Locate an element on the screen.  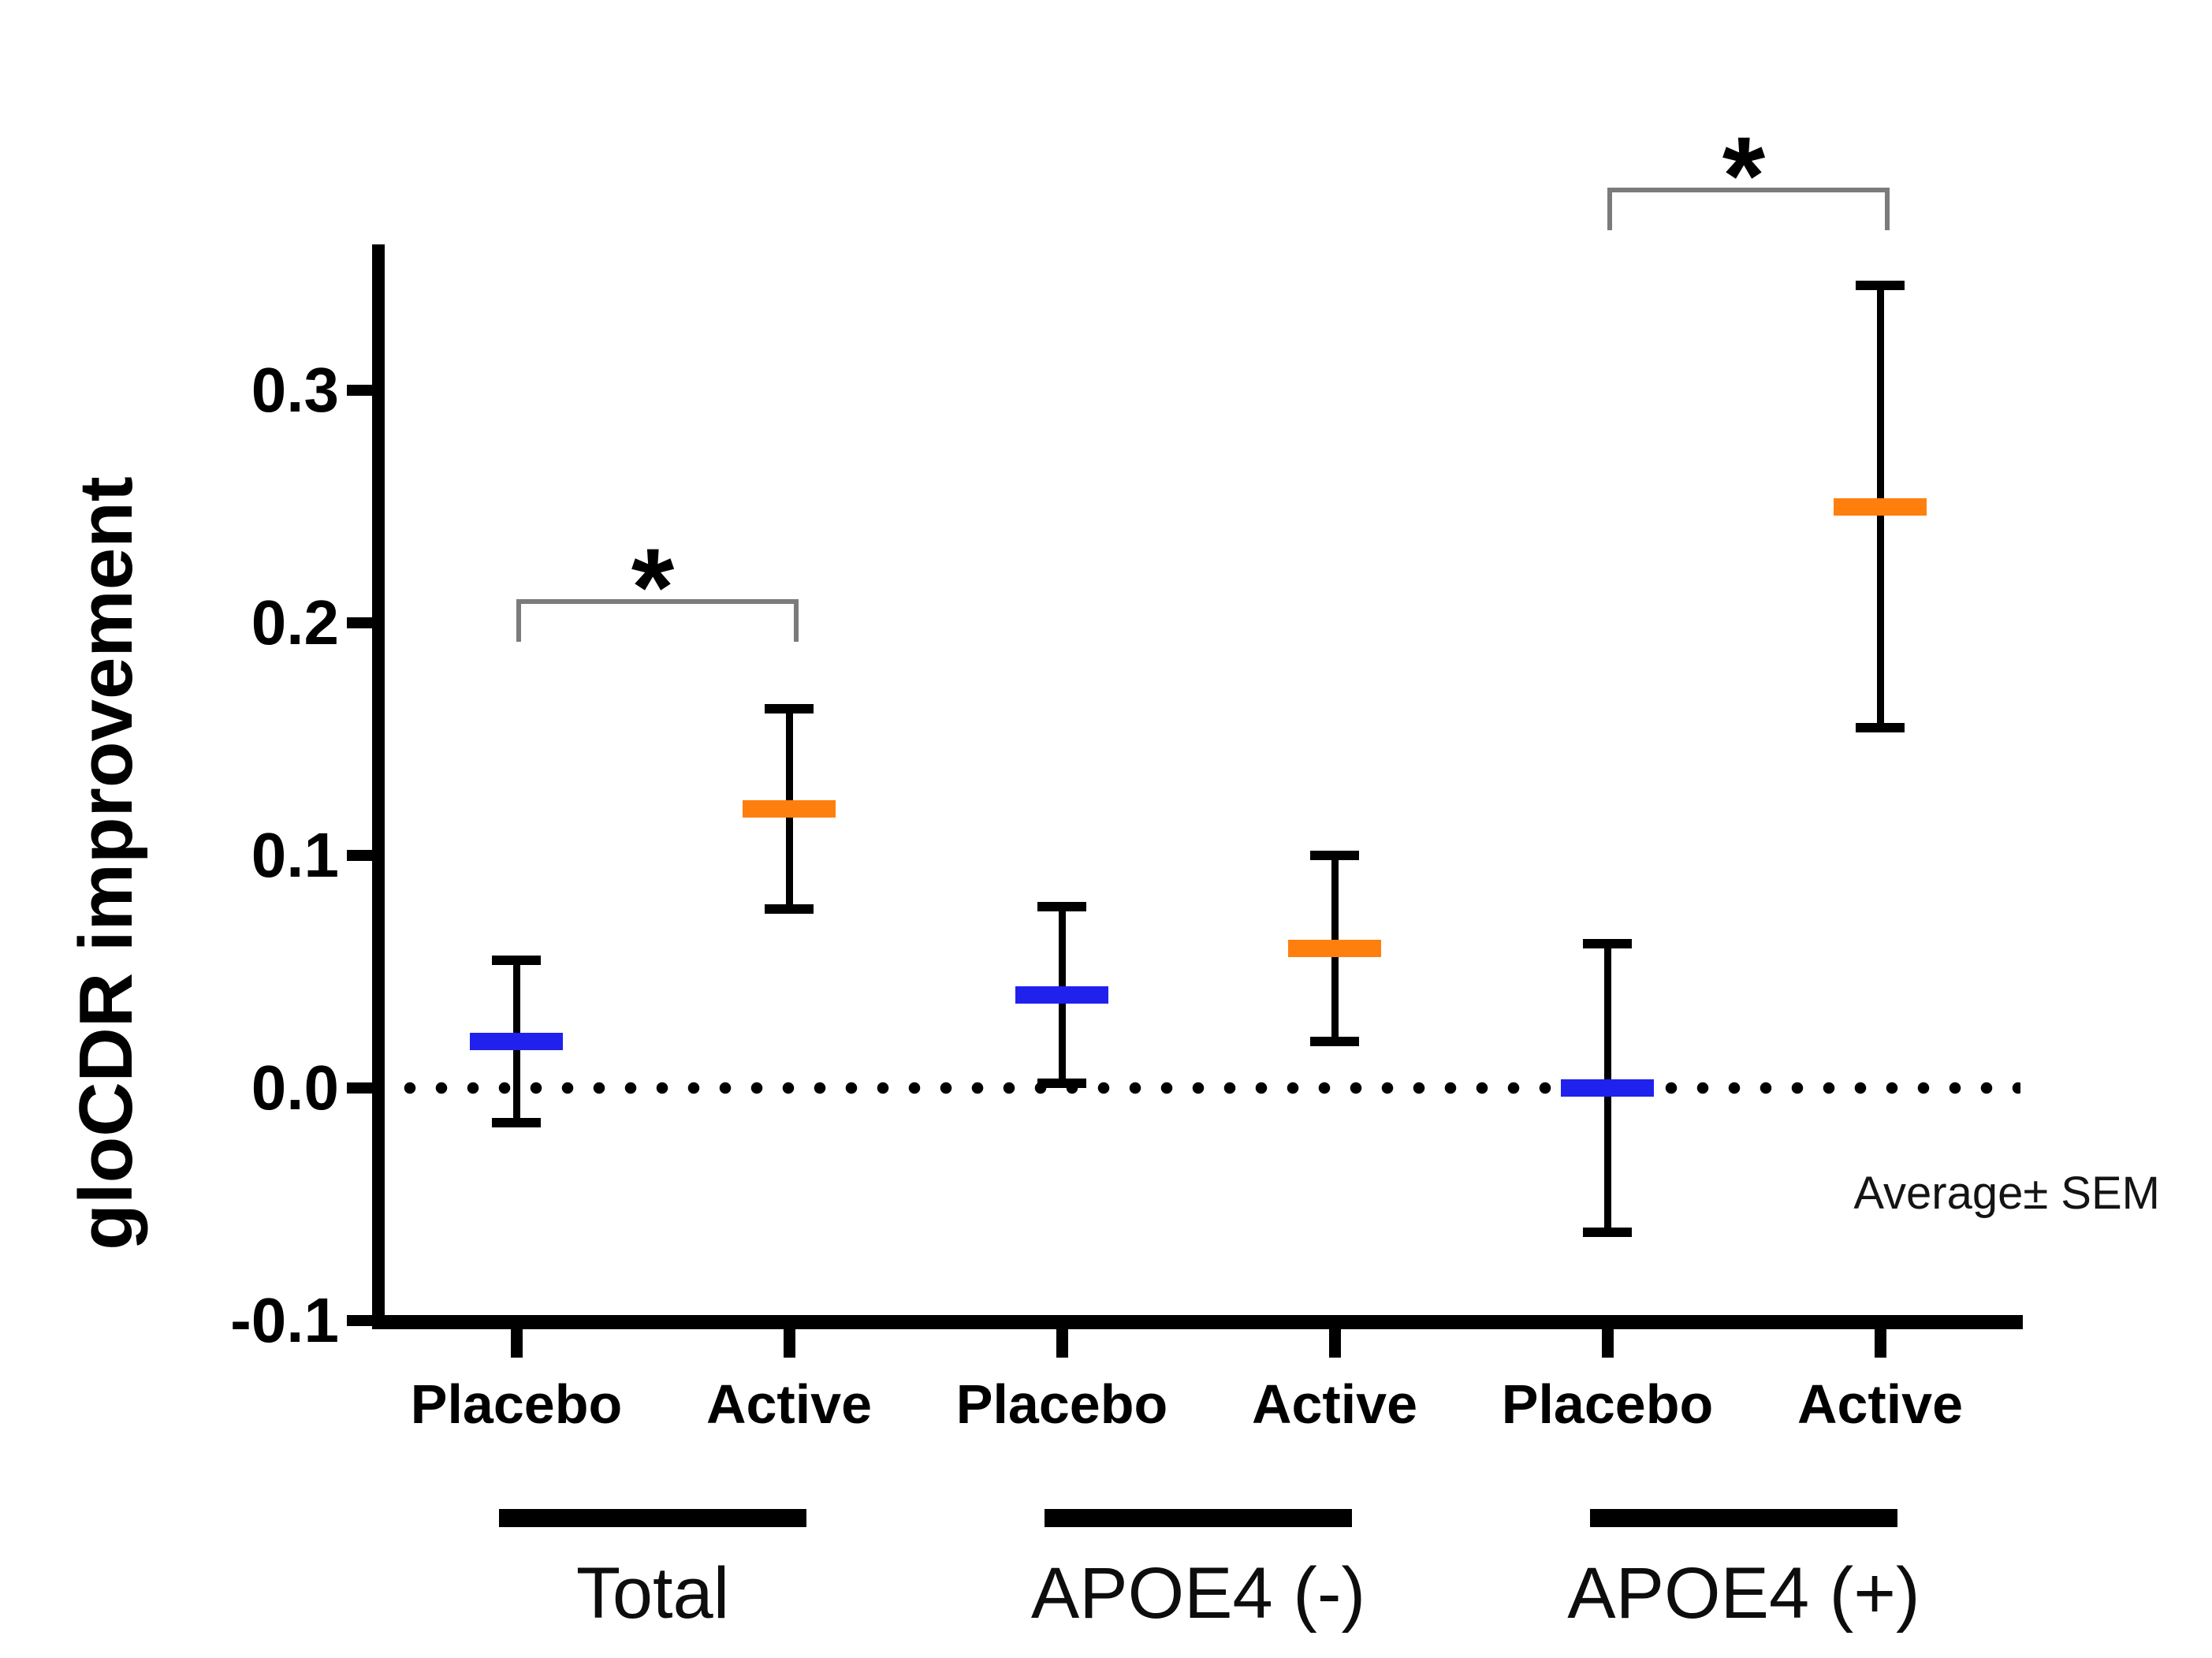
y-tick-label: -0.1 is located at coordinates (284, 1320).